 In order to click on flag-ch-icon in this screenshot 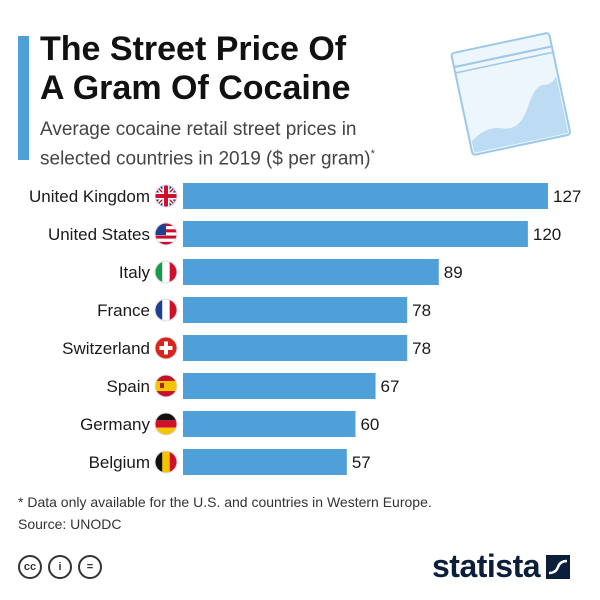, I will do `click(166, 348)`.